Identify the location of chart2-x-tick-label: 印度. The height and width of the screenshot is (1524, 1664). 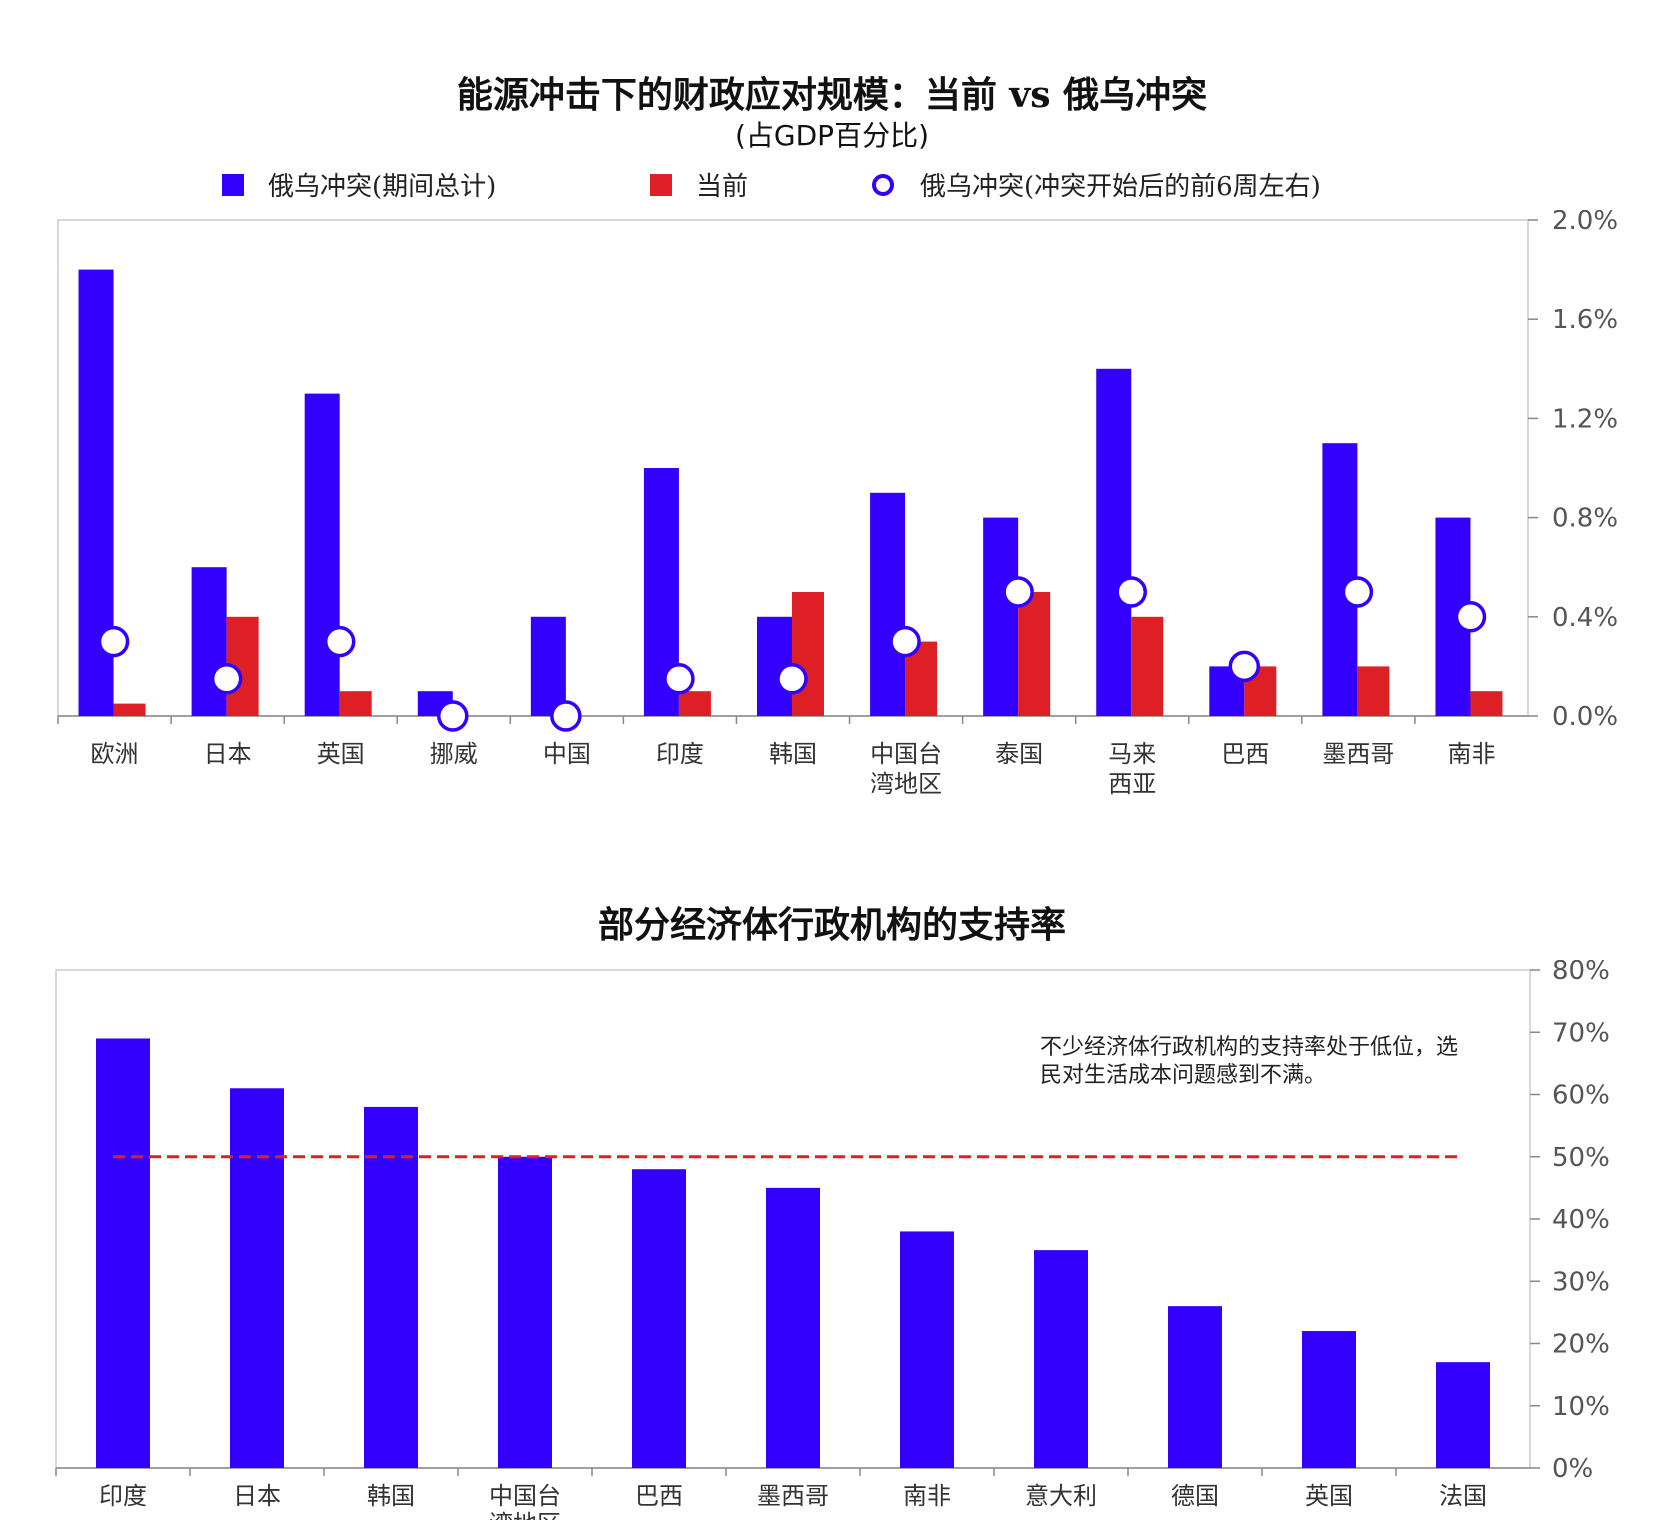
(123, 1496).